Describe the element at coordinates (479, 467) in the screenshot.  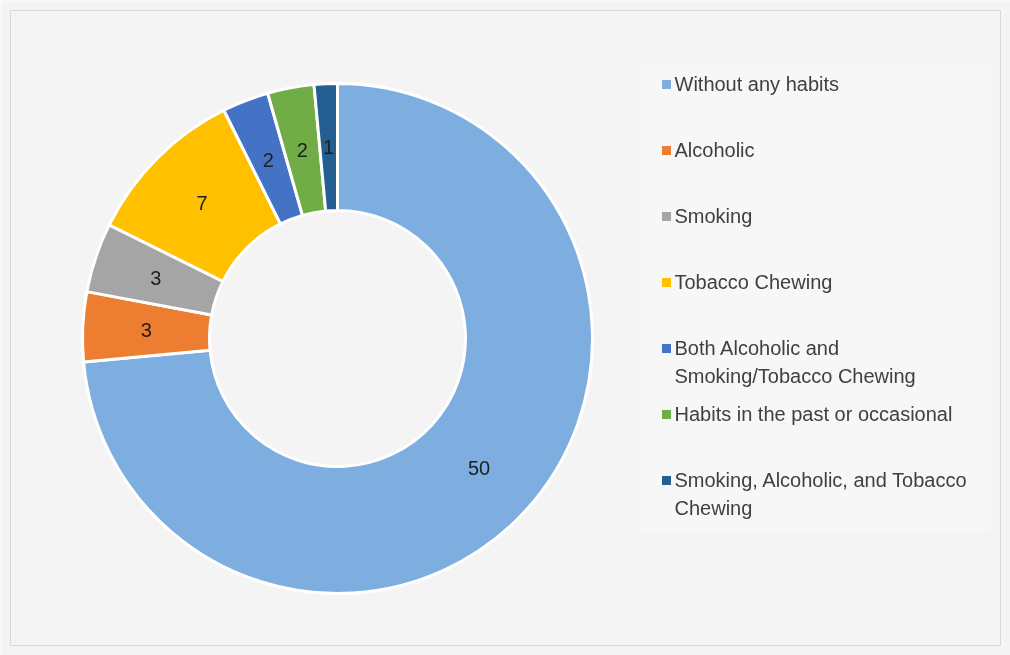
I see `data-label: 50` at that location.